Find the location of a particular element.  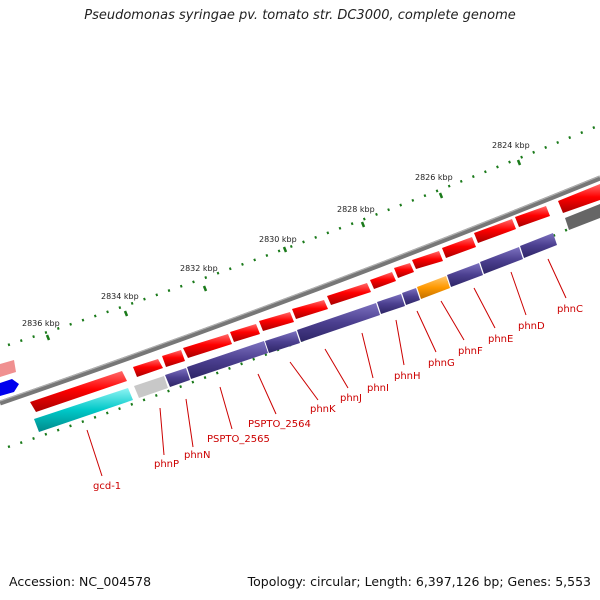

scale-label-2828: 2828 kbp is located at coordinates (356, 209).